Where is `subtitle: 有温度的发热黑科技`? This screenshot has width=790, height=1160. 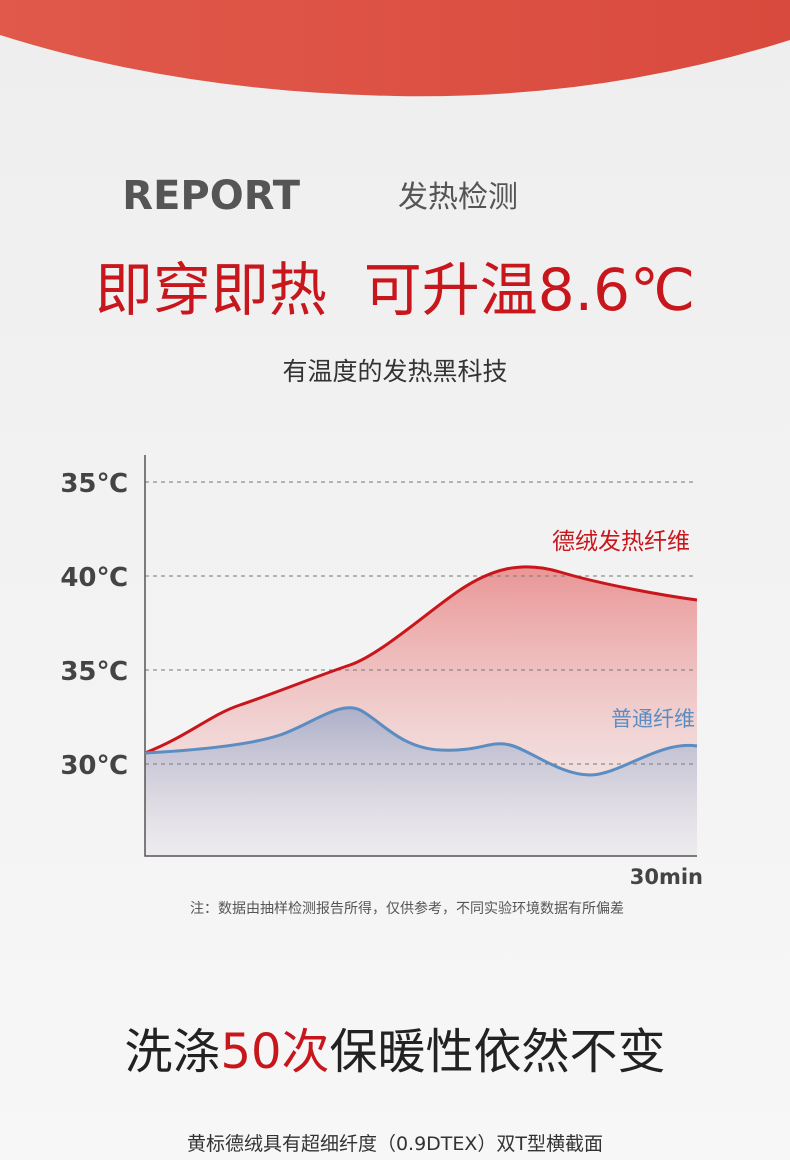
subtitle: 有温度的发热黑科技 is located at coordinates (394, 371).